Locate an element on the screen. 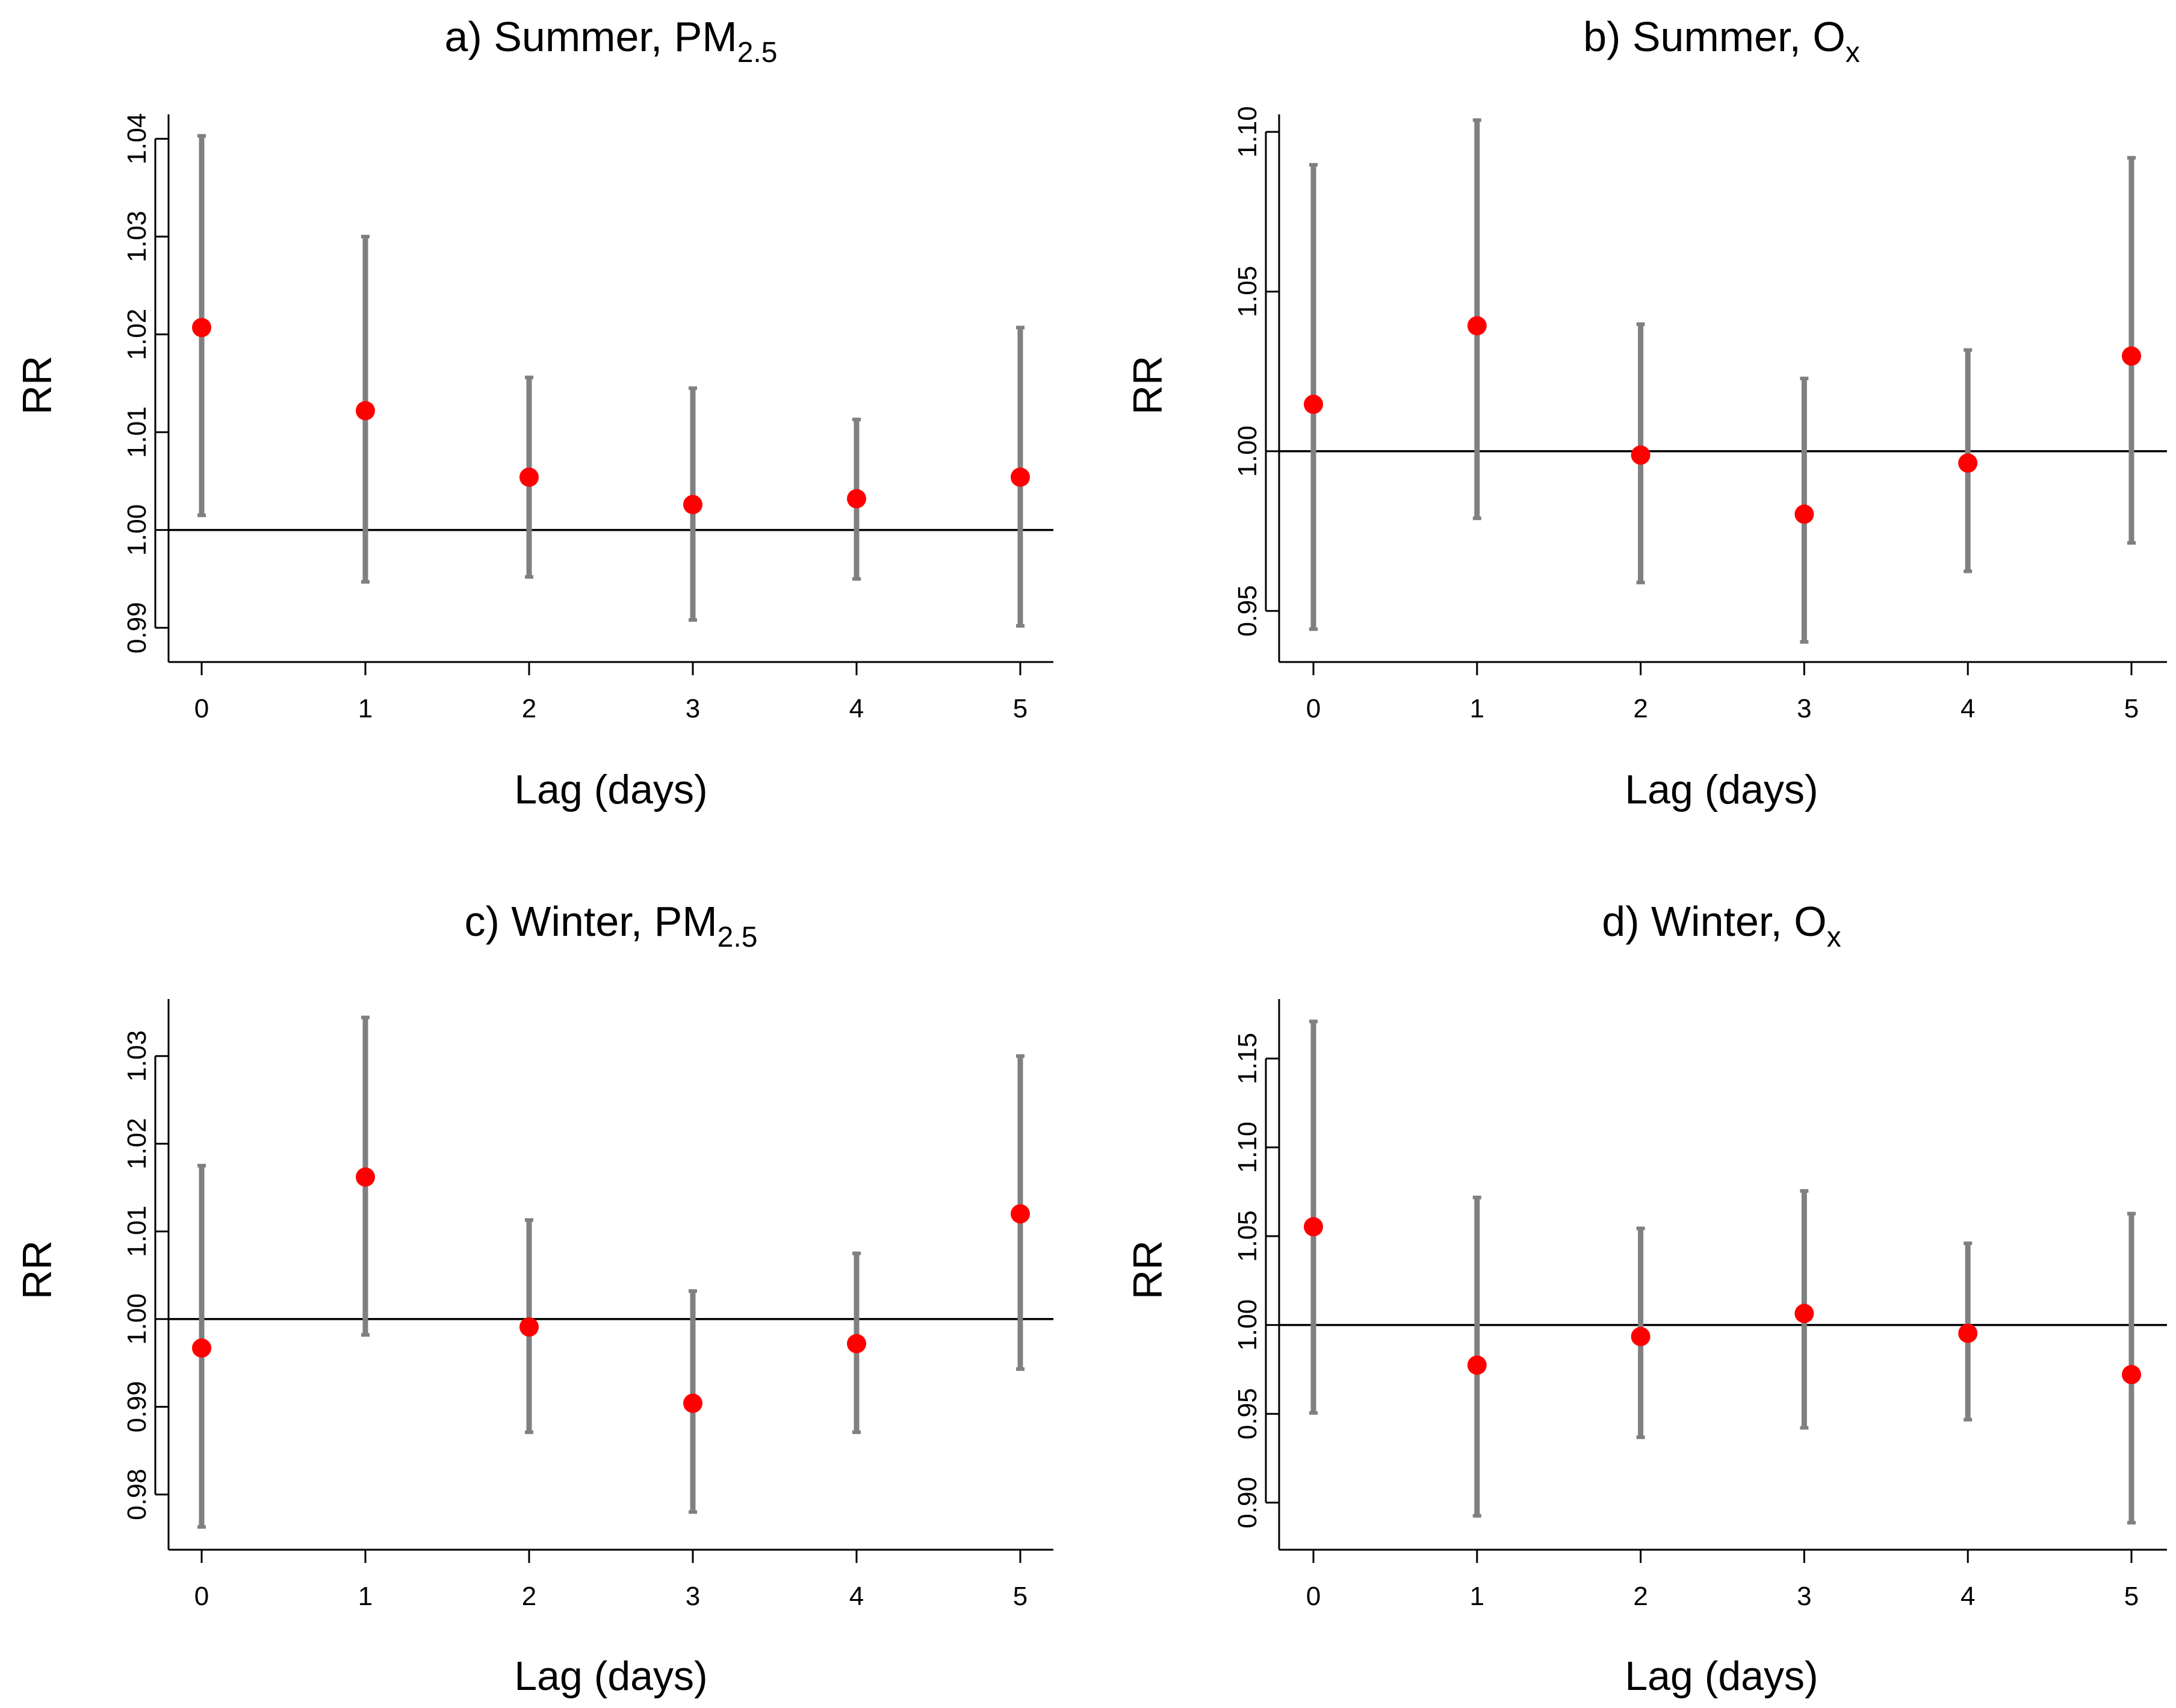 The height and width of the screenshot is (1708, 2176). panel-d-title: d) Winter, Ox is located at coordinates (1721, 925).